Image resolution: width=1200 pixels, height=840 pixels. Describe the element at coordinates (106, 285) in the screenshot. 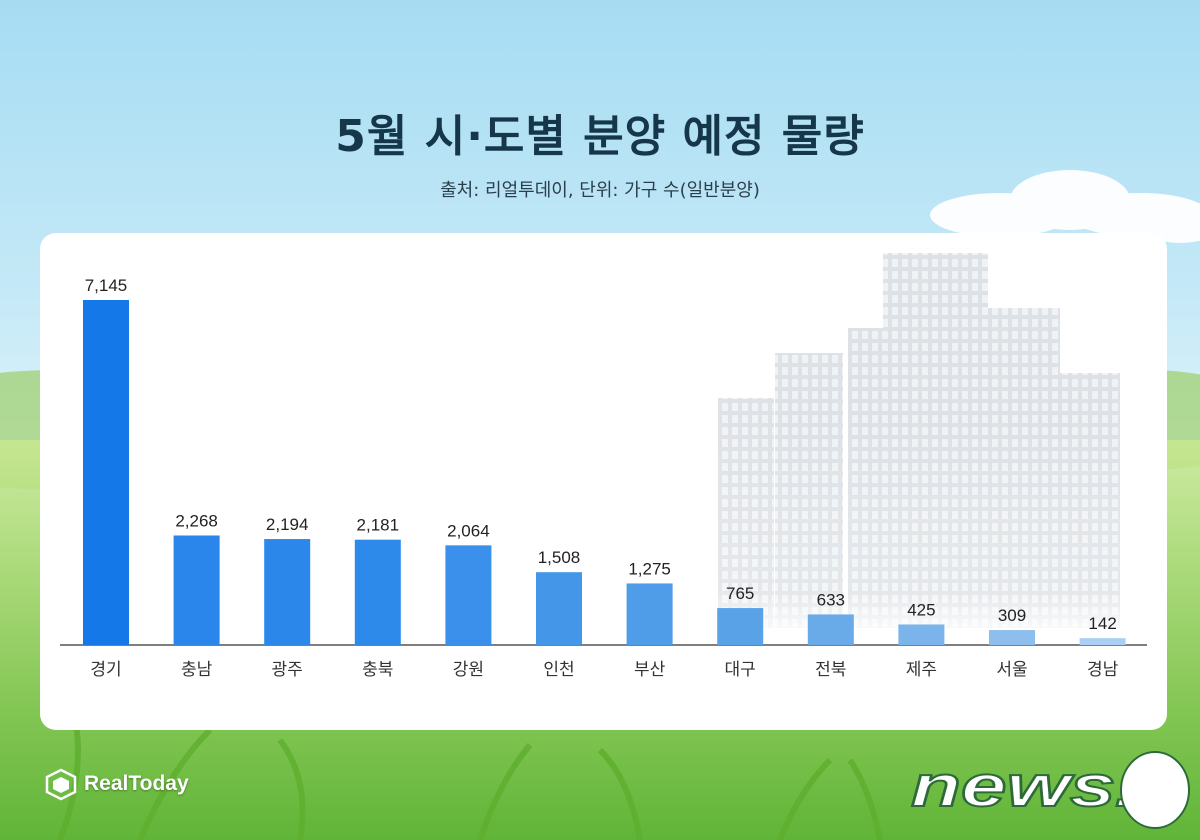

I see `value-label-1: 7,145` at that location.